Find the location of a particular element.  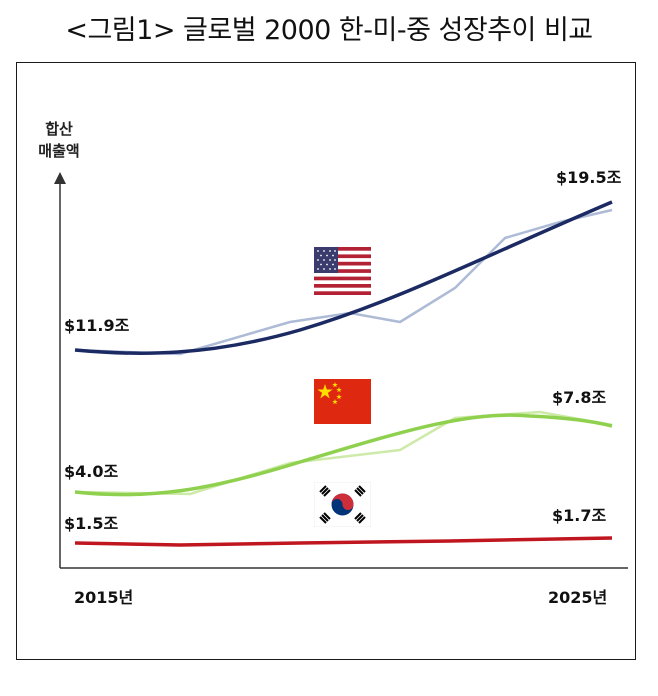

us-end-label: $19.5조 is located at coordinates (589, 177).